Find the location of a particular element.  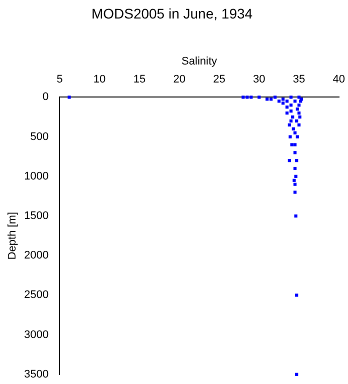

y-tick-label: 2000 is located at coordinates (36, 256).